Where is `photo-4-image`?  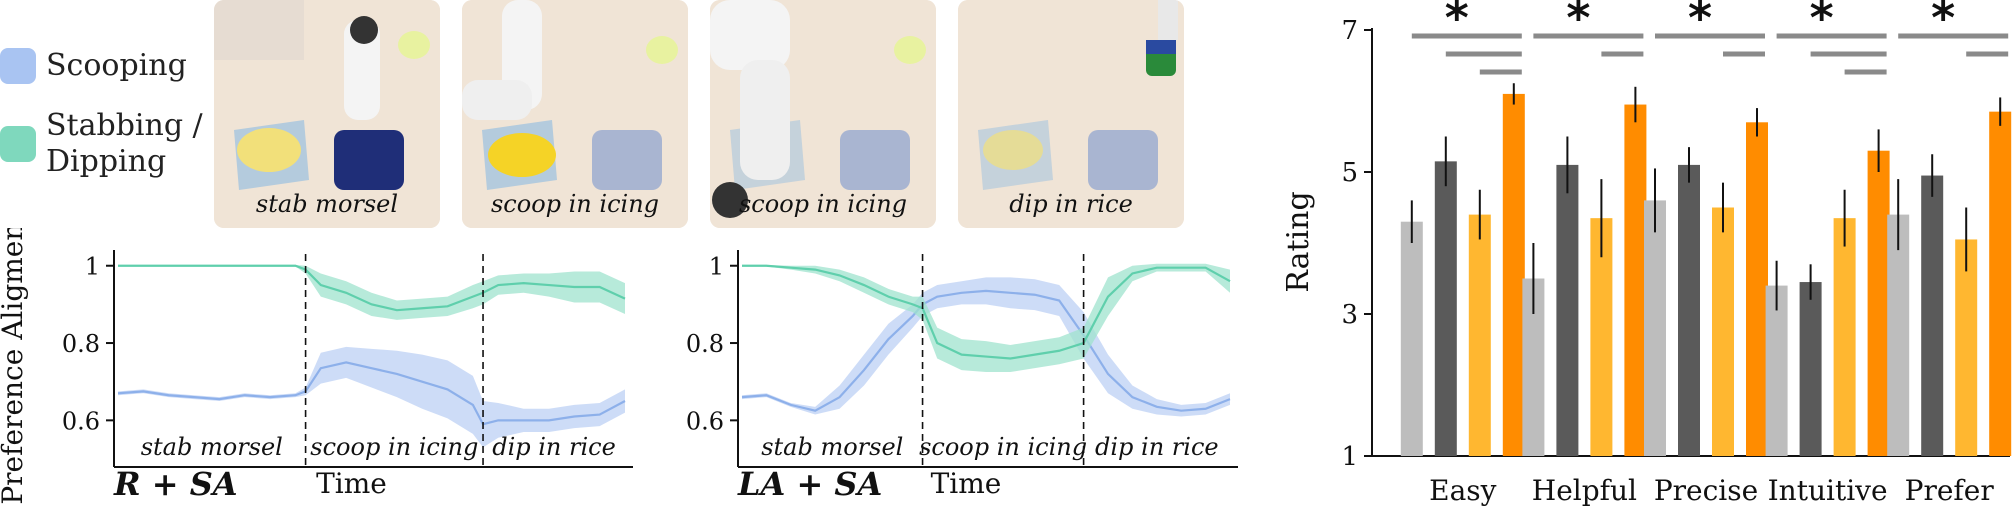 photo-4-image is located at coordinates (1071, 114).